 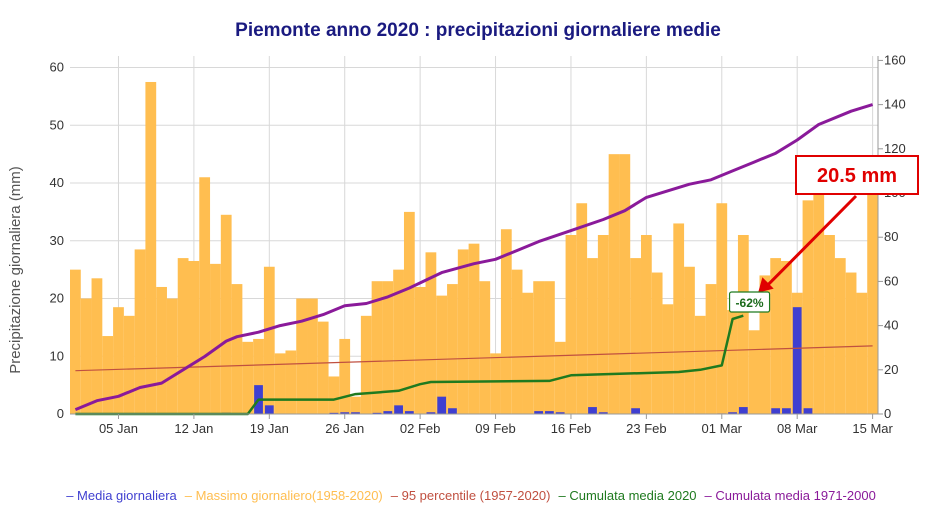 I want to click on y-axis-label: Precipitazione giornaliera (mm), so click(x=15, y=270).